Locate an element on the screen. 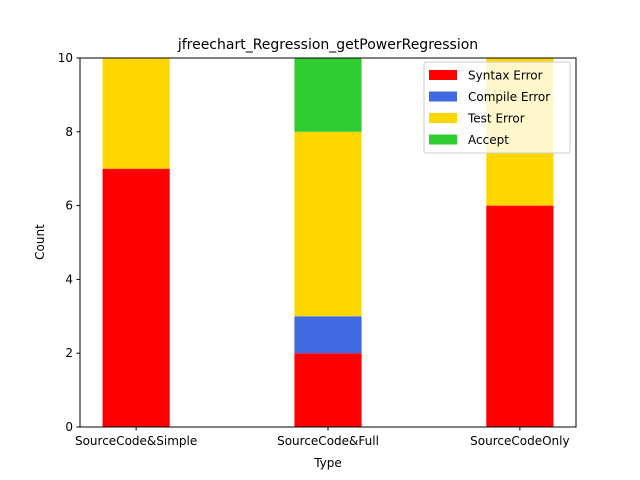  legend-box is located at coordinates (497, 107).